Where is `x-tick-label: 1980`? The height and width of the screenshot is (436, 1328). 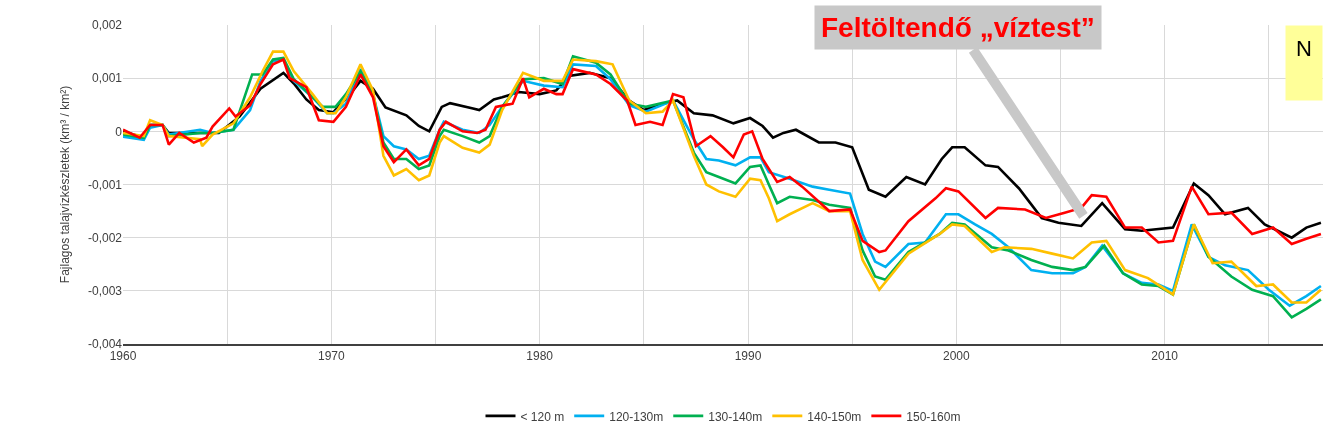
x-tick-label: 1980 is located at coordinates (540, 356).